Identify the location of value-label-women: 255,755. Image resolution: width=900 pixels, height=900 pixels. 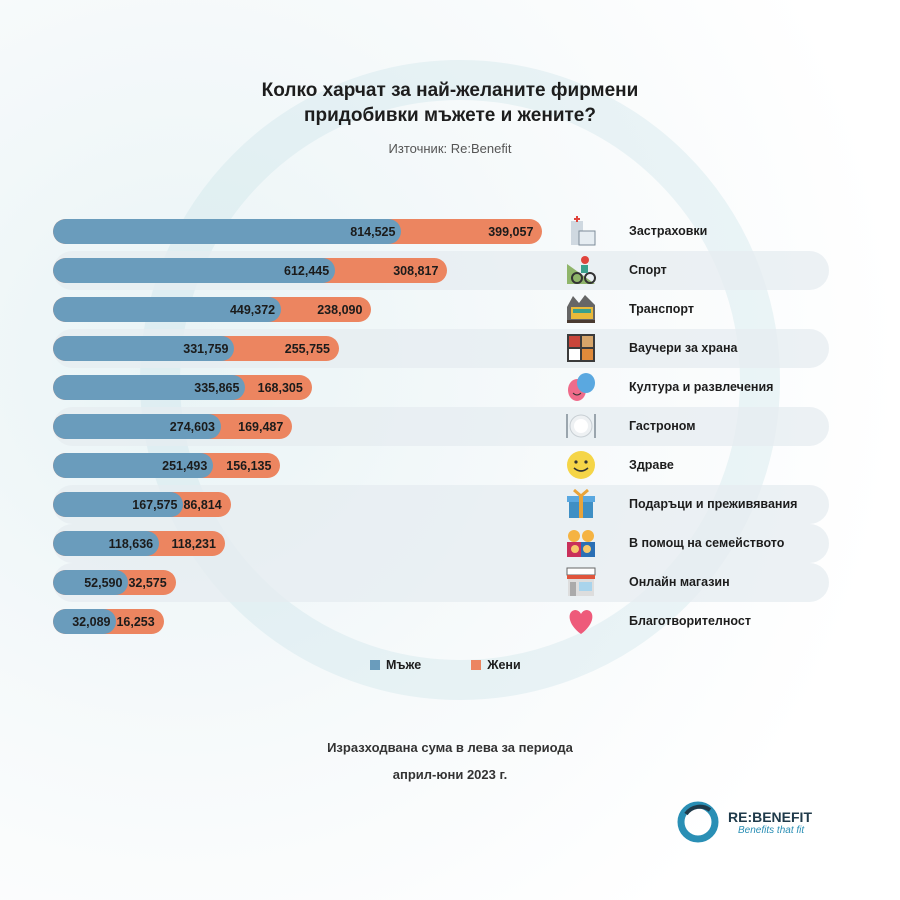
(307, 348).